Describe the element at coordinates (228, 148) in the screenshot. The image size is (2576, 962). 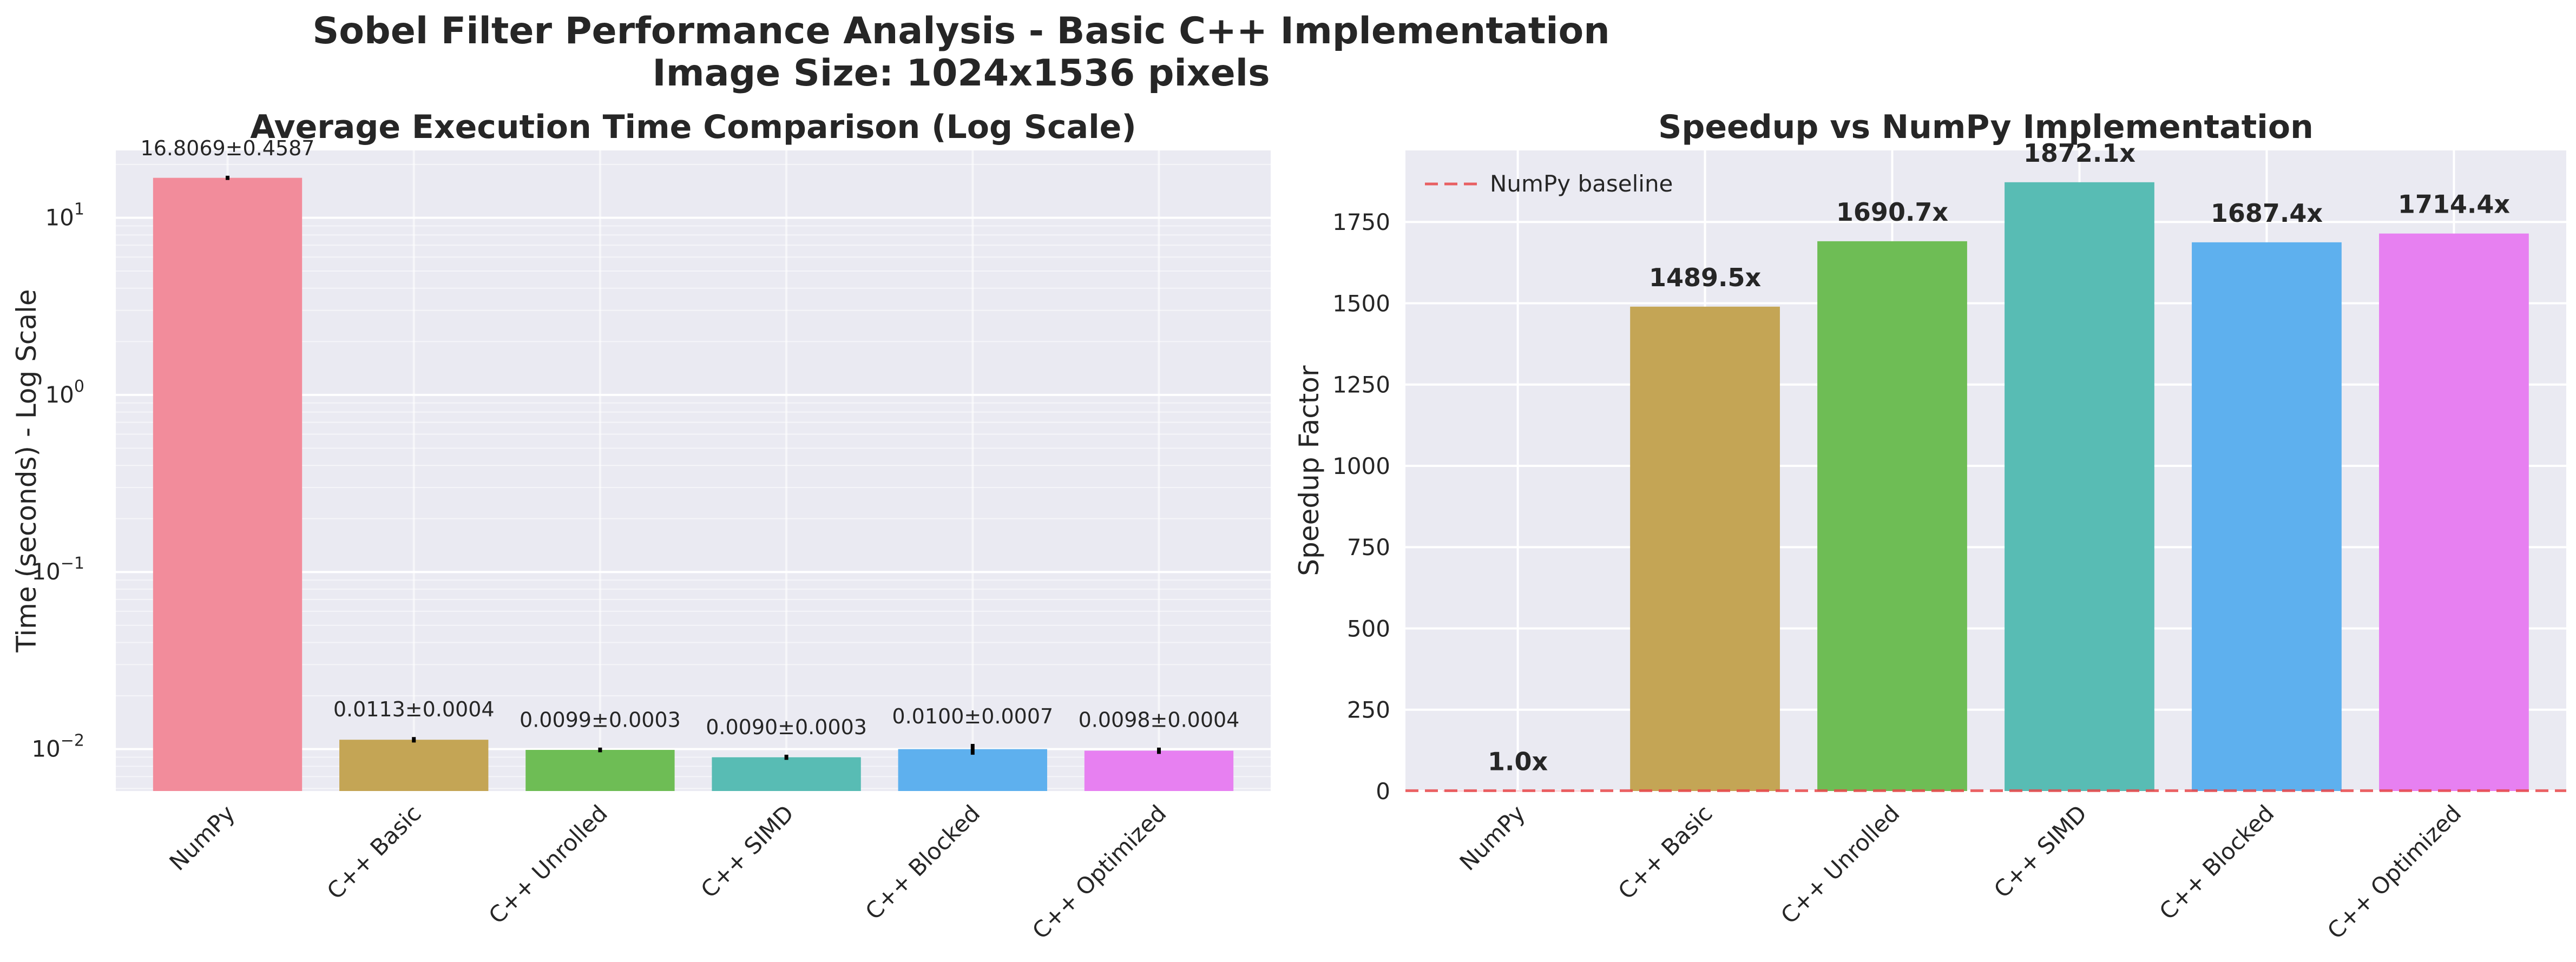
I see `value-label-numpy: 16.8069±0.4587` at that location.